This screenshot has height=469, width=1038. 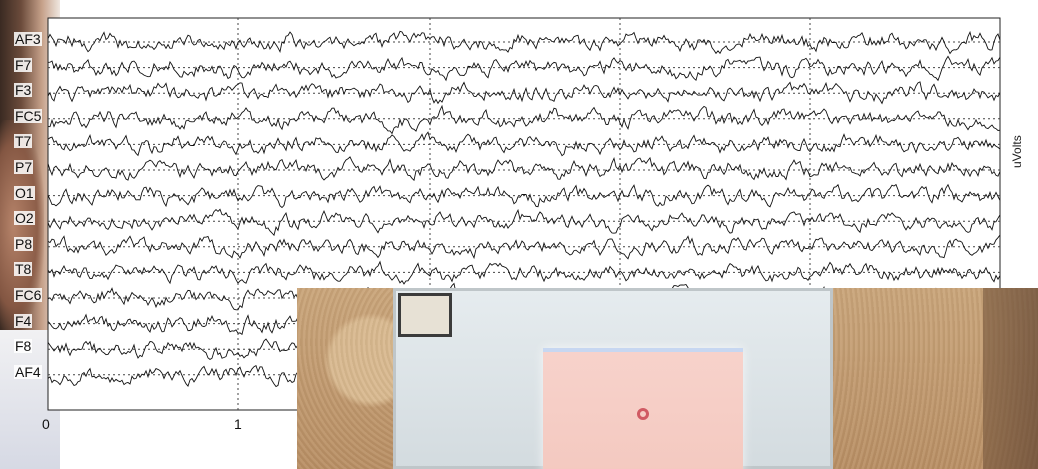 What do you see at coordinates (524, 144) in the screenshot?
I see `eeg-trace-t7` at bounding box center [524, 144].